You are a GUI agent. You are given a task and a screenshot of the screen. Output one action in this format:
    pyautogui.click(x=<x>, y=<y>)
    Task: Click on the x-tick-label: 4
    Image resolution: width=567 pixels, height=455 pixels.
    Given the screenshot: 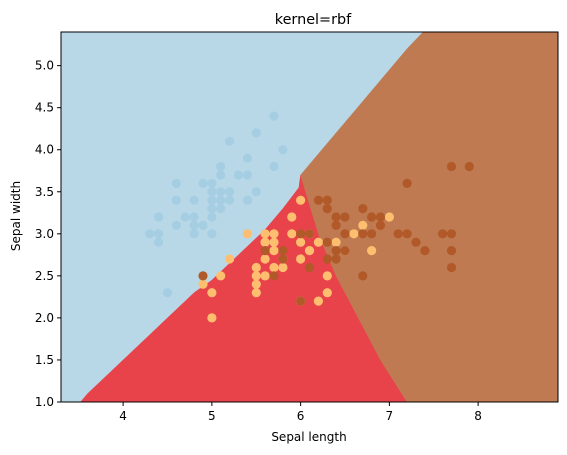 What is the action you would take?
    pyautogui.click(x=123, y=416)
    